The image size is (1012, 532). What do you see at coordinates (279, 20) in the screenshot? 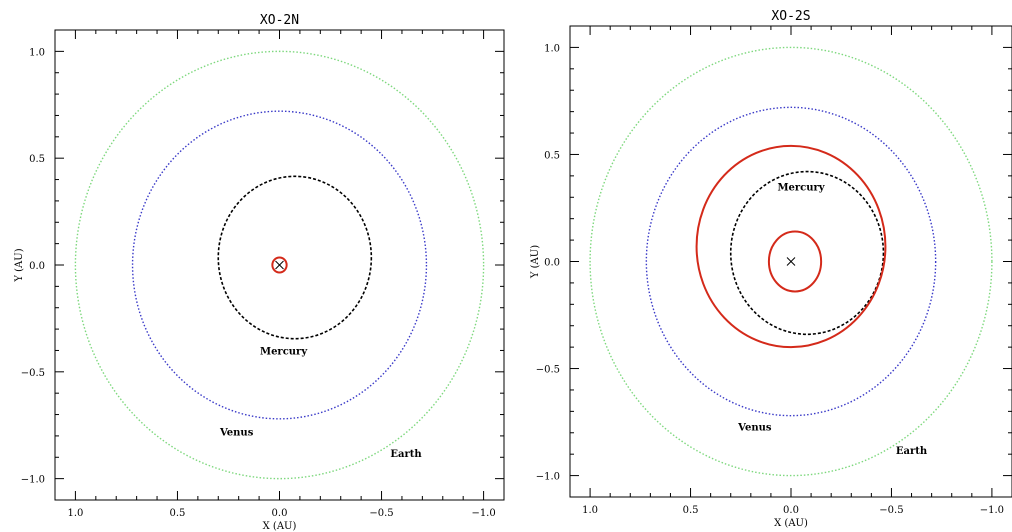
I see `chart-title: XO-2N` at bounding box center [279, 20].